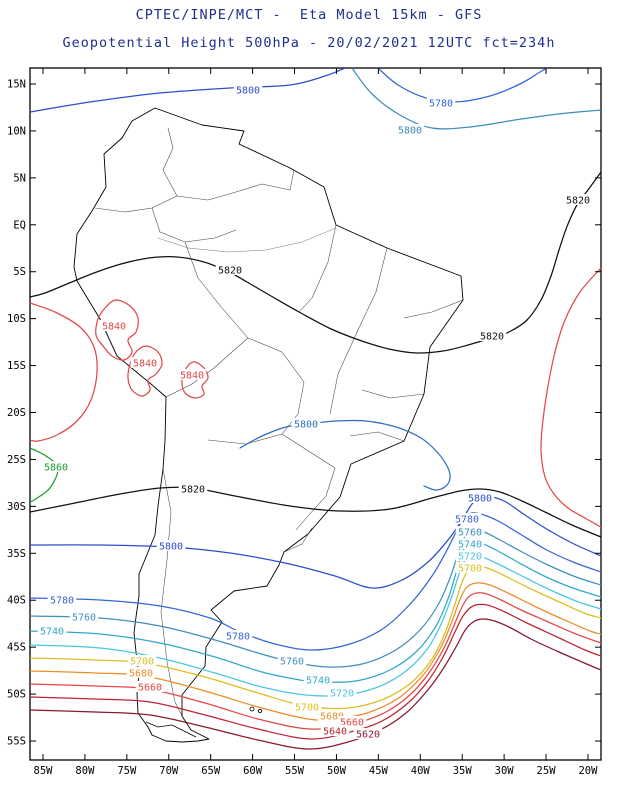  I want to click on lon-label-45W: 45W, so click(379, 771).